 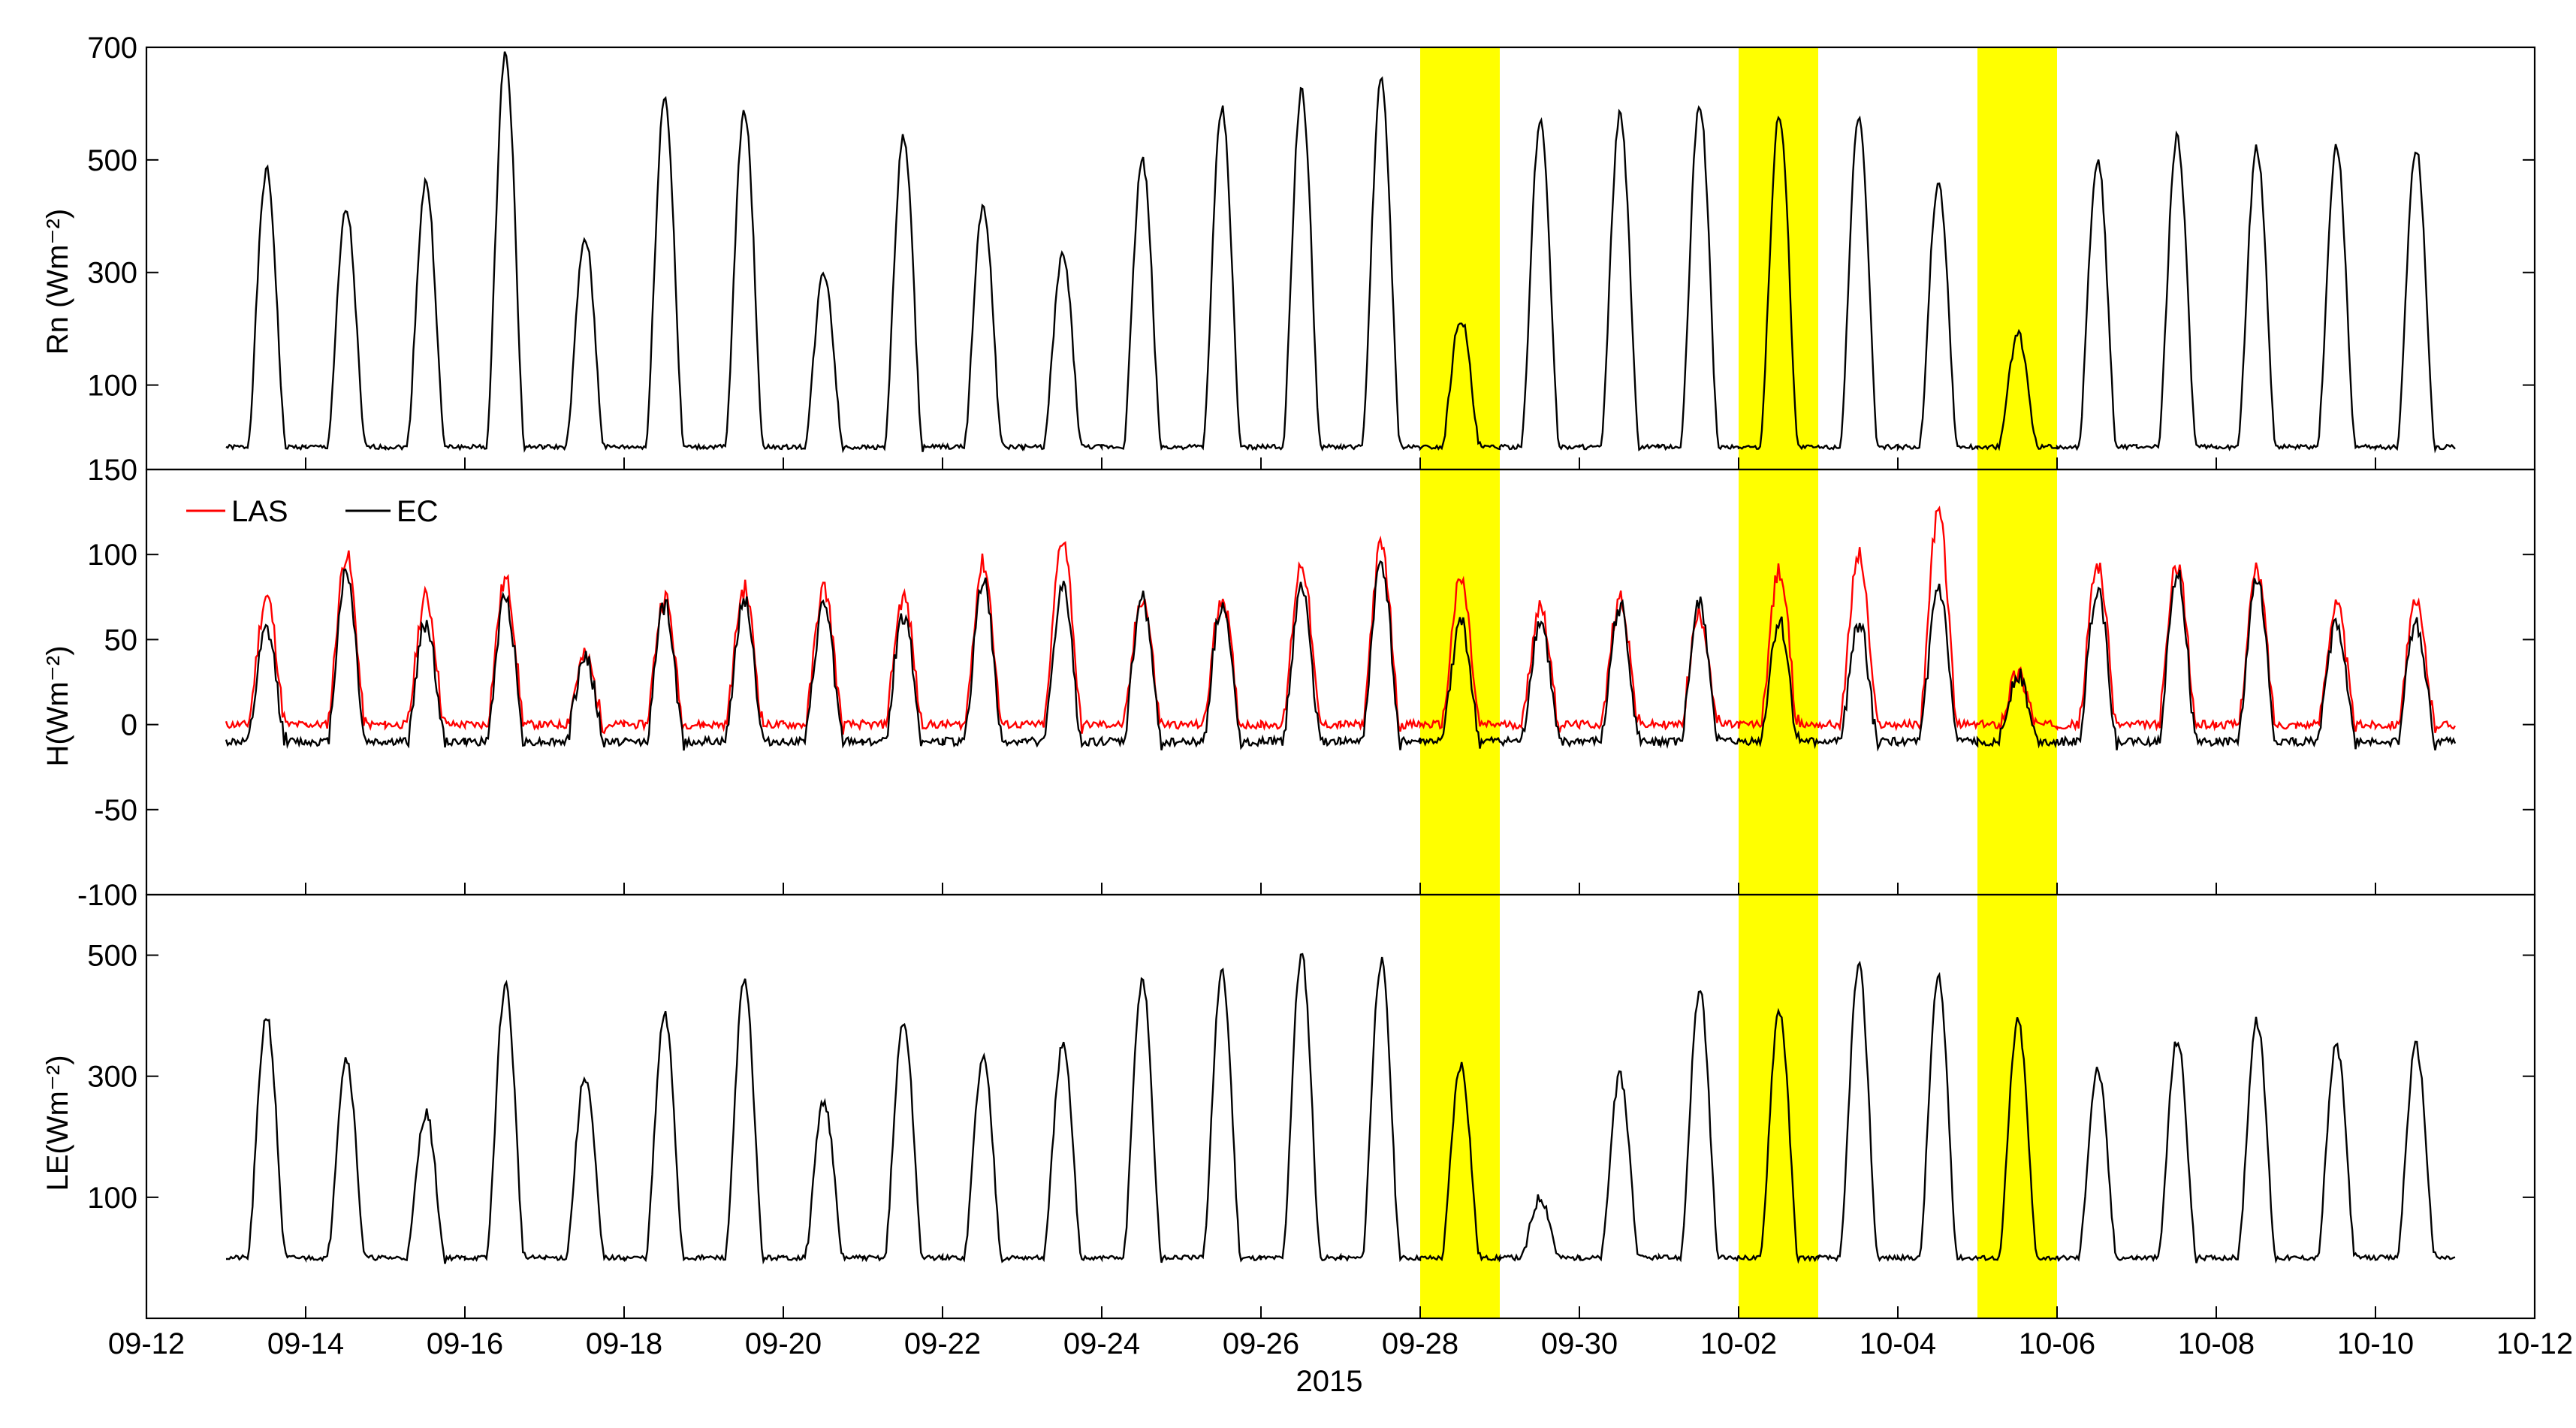 I want to click on x-tick-label: 09-26, so click(x=1261, y=1343).